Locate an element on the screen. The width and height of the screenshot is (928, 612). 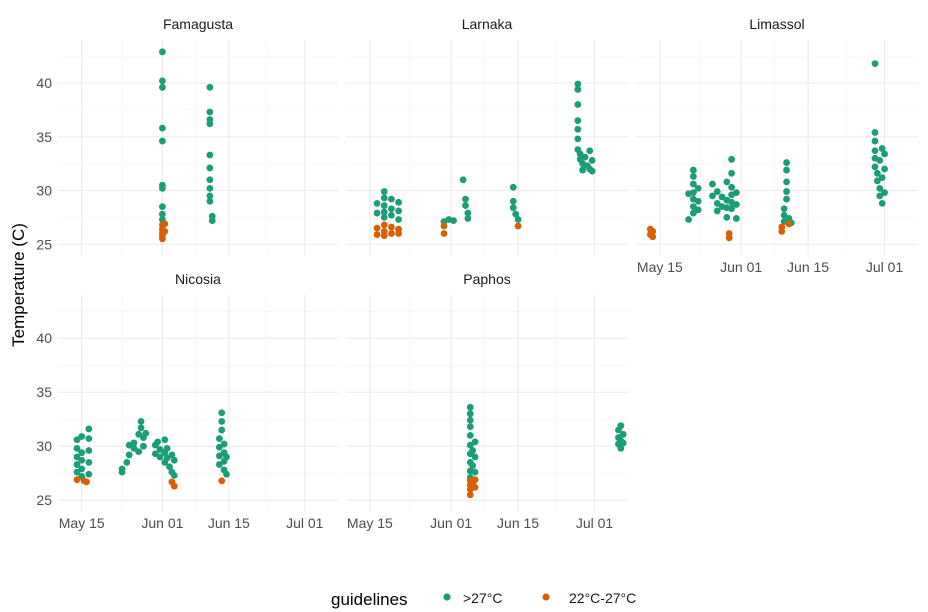
legend: guidelines >27°C 22°C-27°C is located at coordinates (483, 599).